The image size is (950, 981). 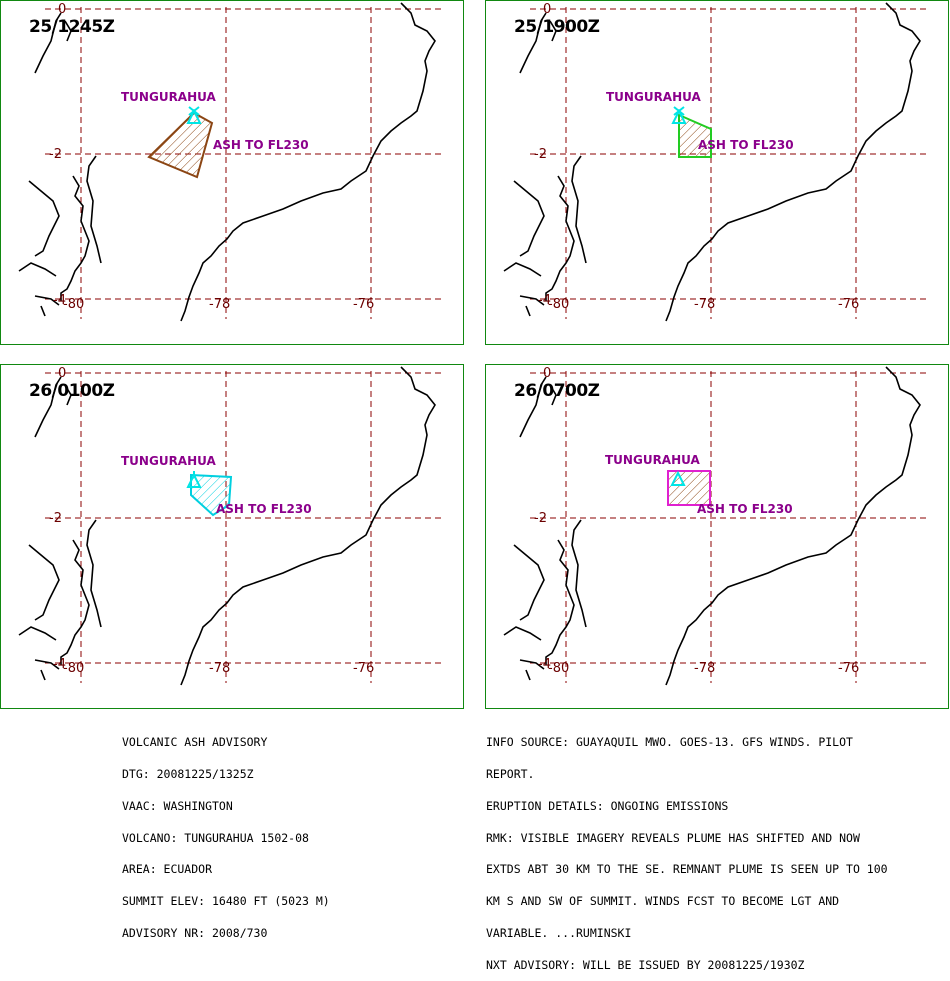 What do you see at coordinates (177, 805) in the screenshot?
I see `advisory-line: VAAC: WASHINGTON` at bounding box center [177, 805].